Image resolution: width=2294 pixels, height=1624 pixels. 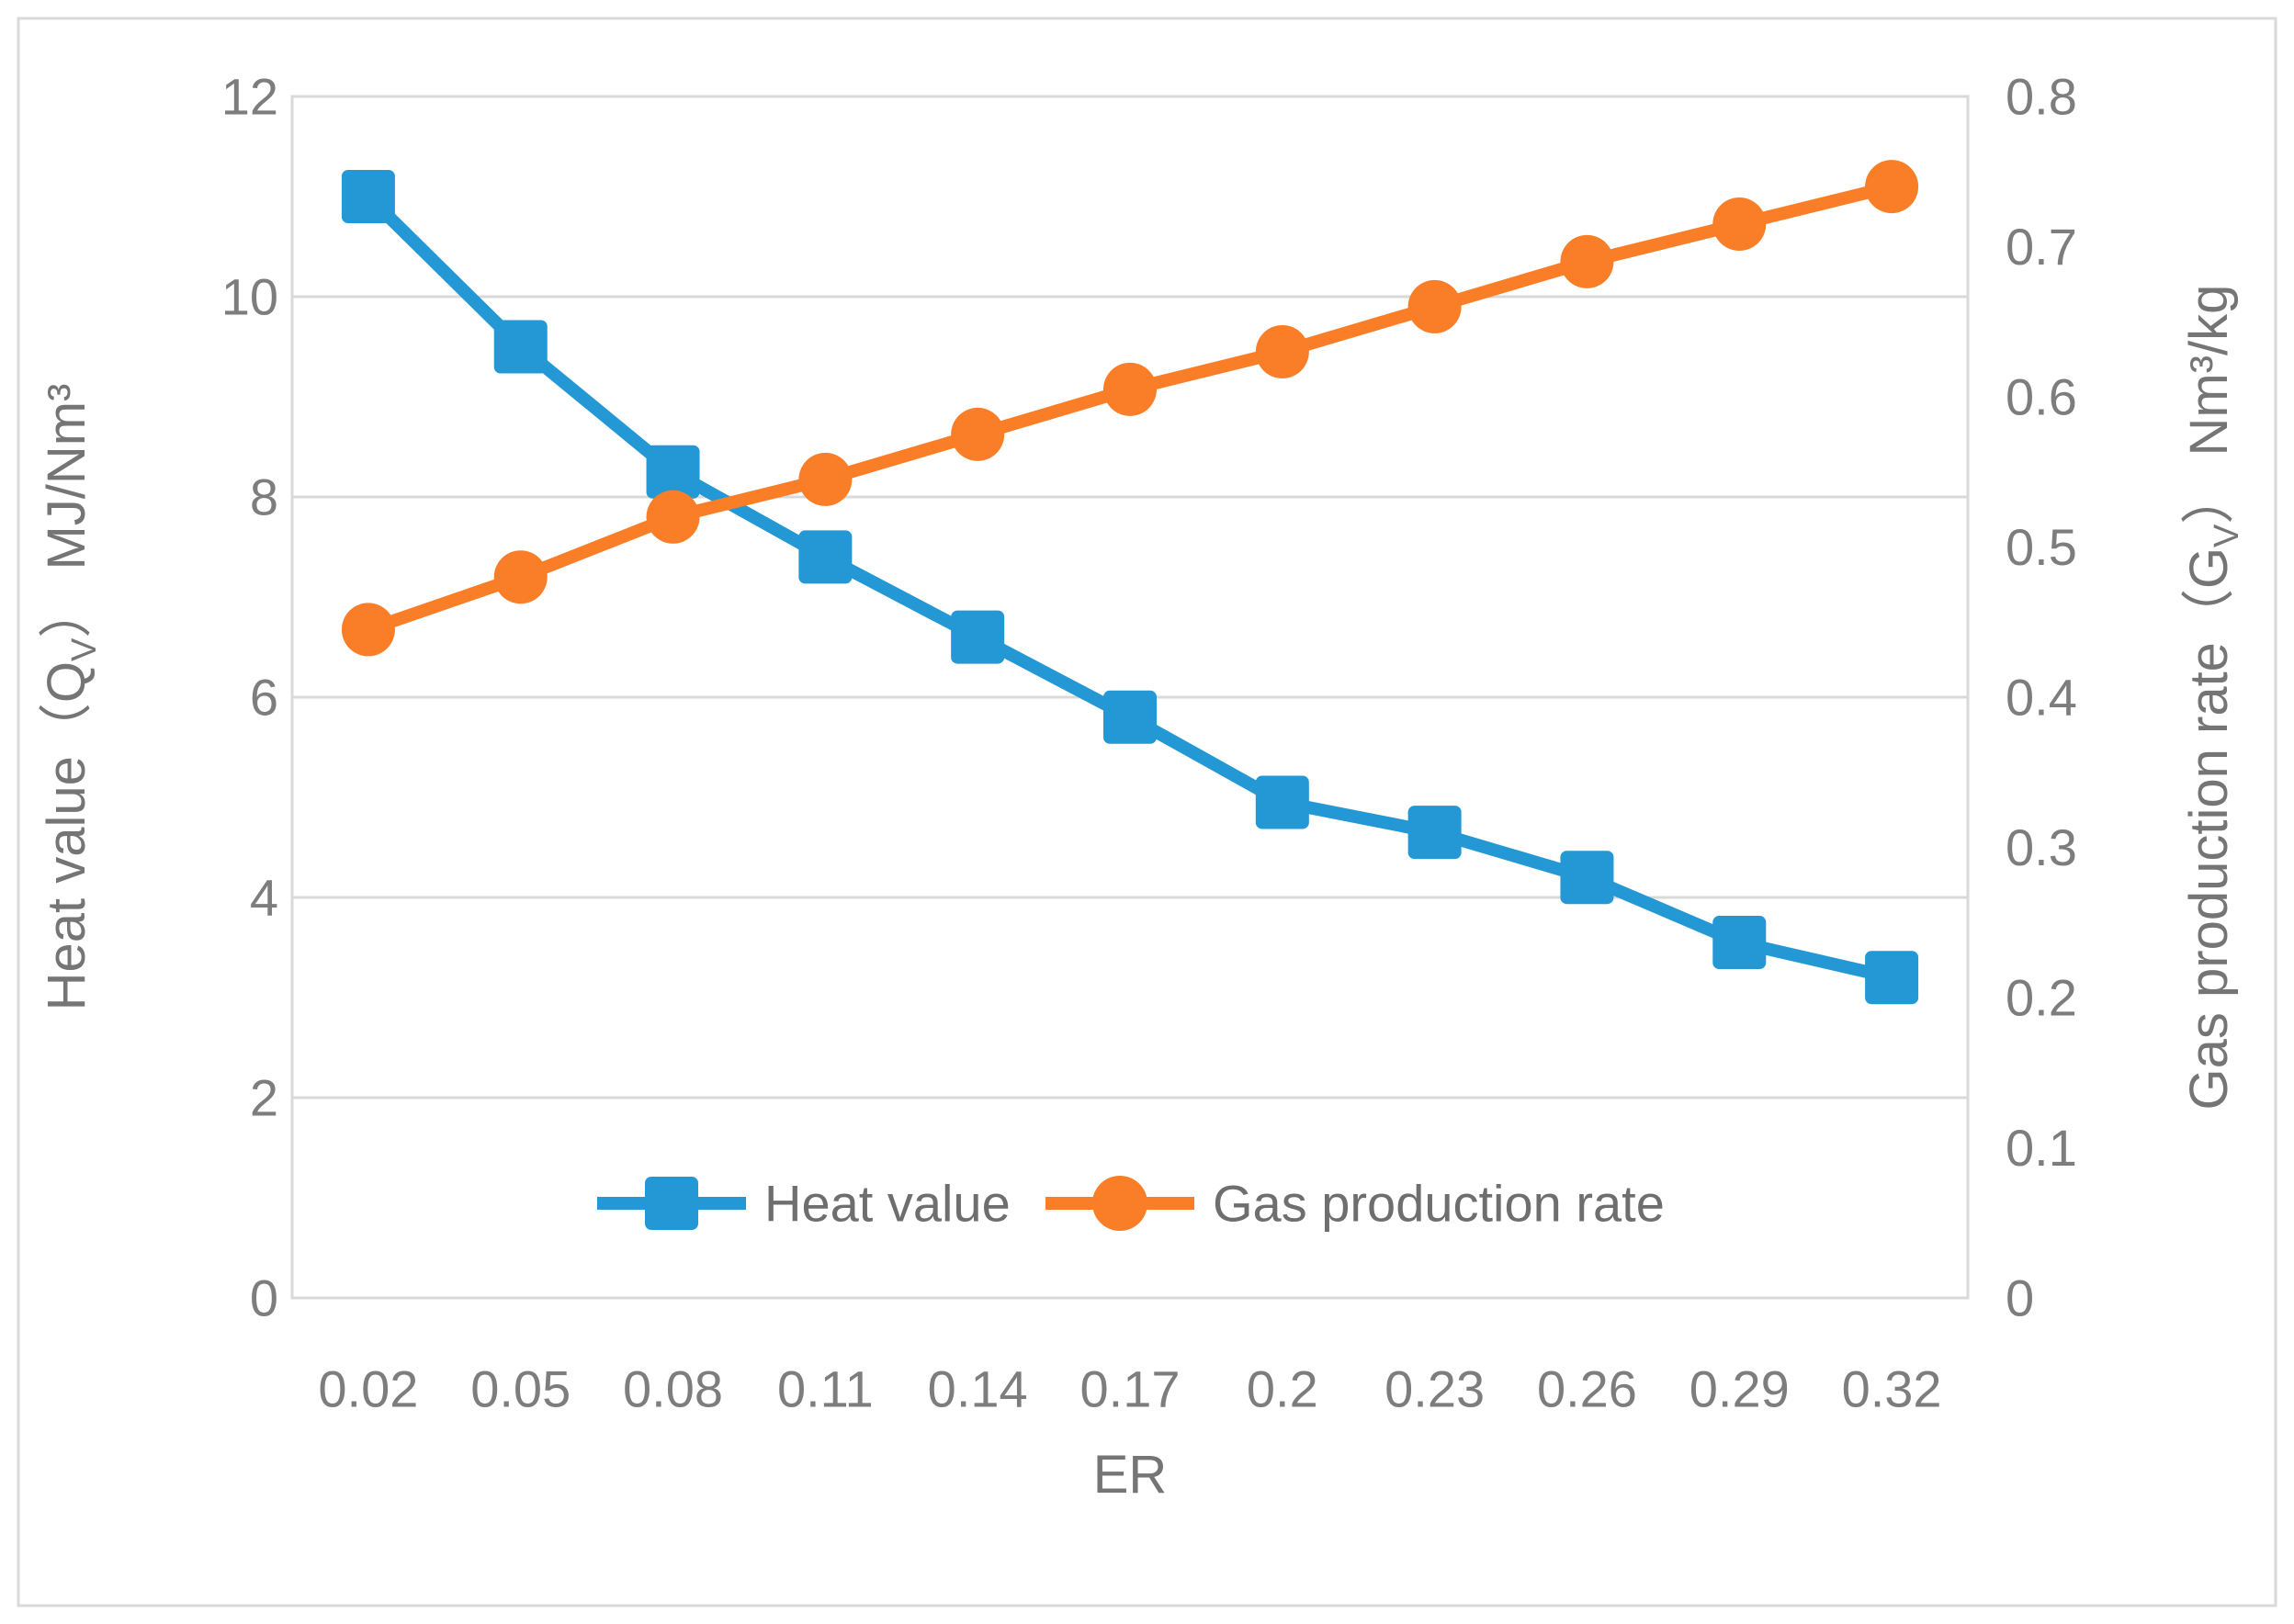 I want to click on x-axis-tick-label: 0.32, so click(x=1892, y=1389).